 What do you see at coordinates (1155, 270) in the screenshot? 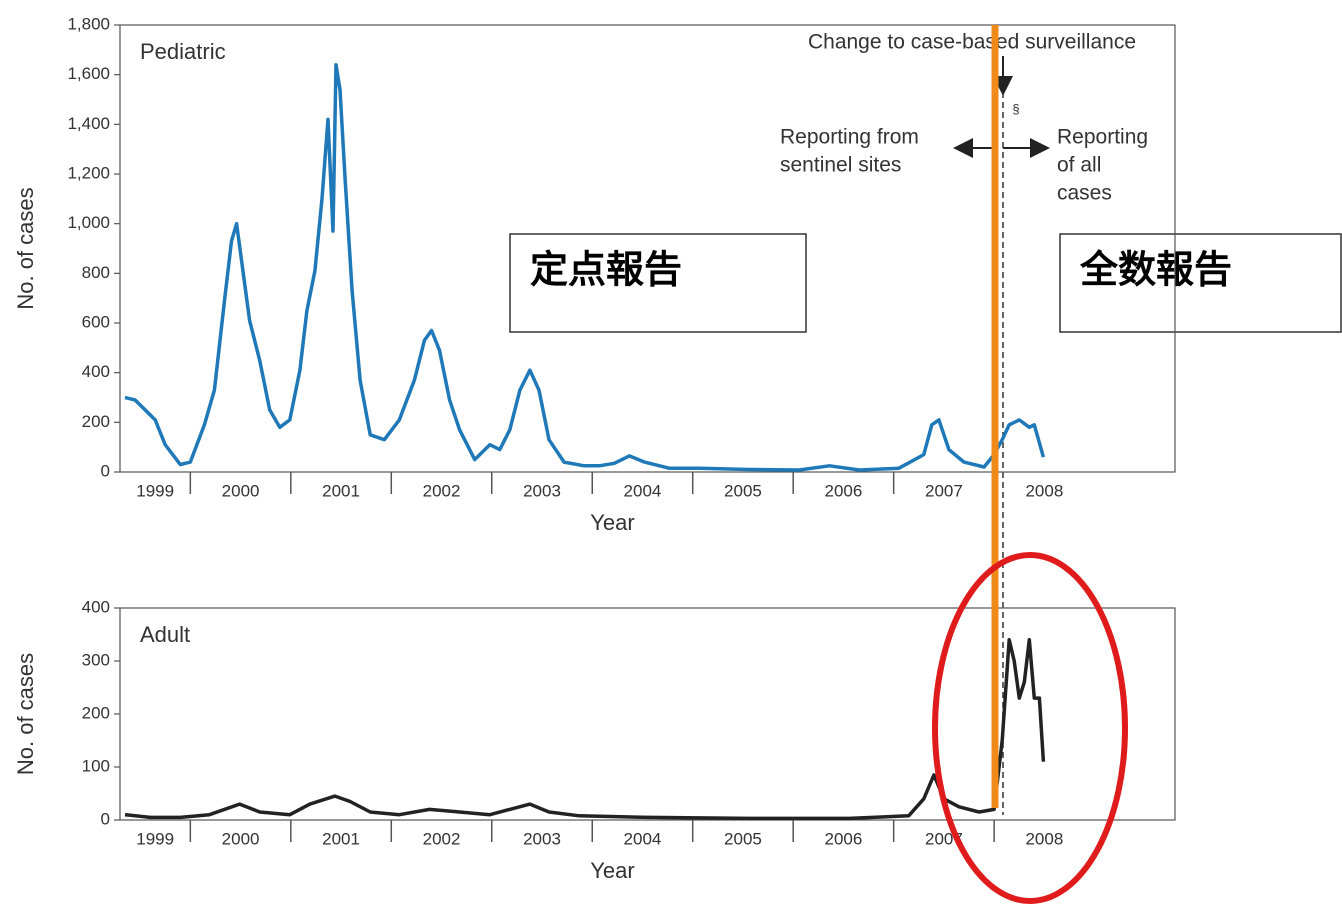
I see `box-label: 全数報告` at bounding box center [1155, 270].